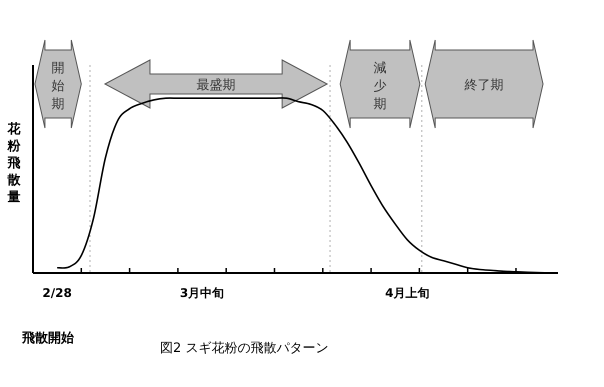 The width and height of the screenshot is (604, 387). Describe the element at coordinates (58, 86) in the screenshot. I see `annotation: 開始期` at that location.